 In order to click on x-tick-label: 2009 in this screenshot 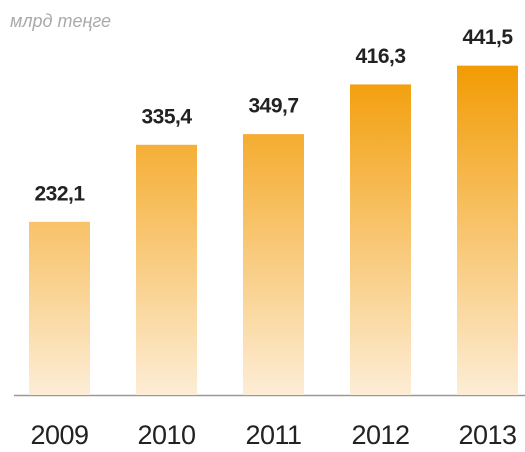, I will do `click(59, 435)`.